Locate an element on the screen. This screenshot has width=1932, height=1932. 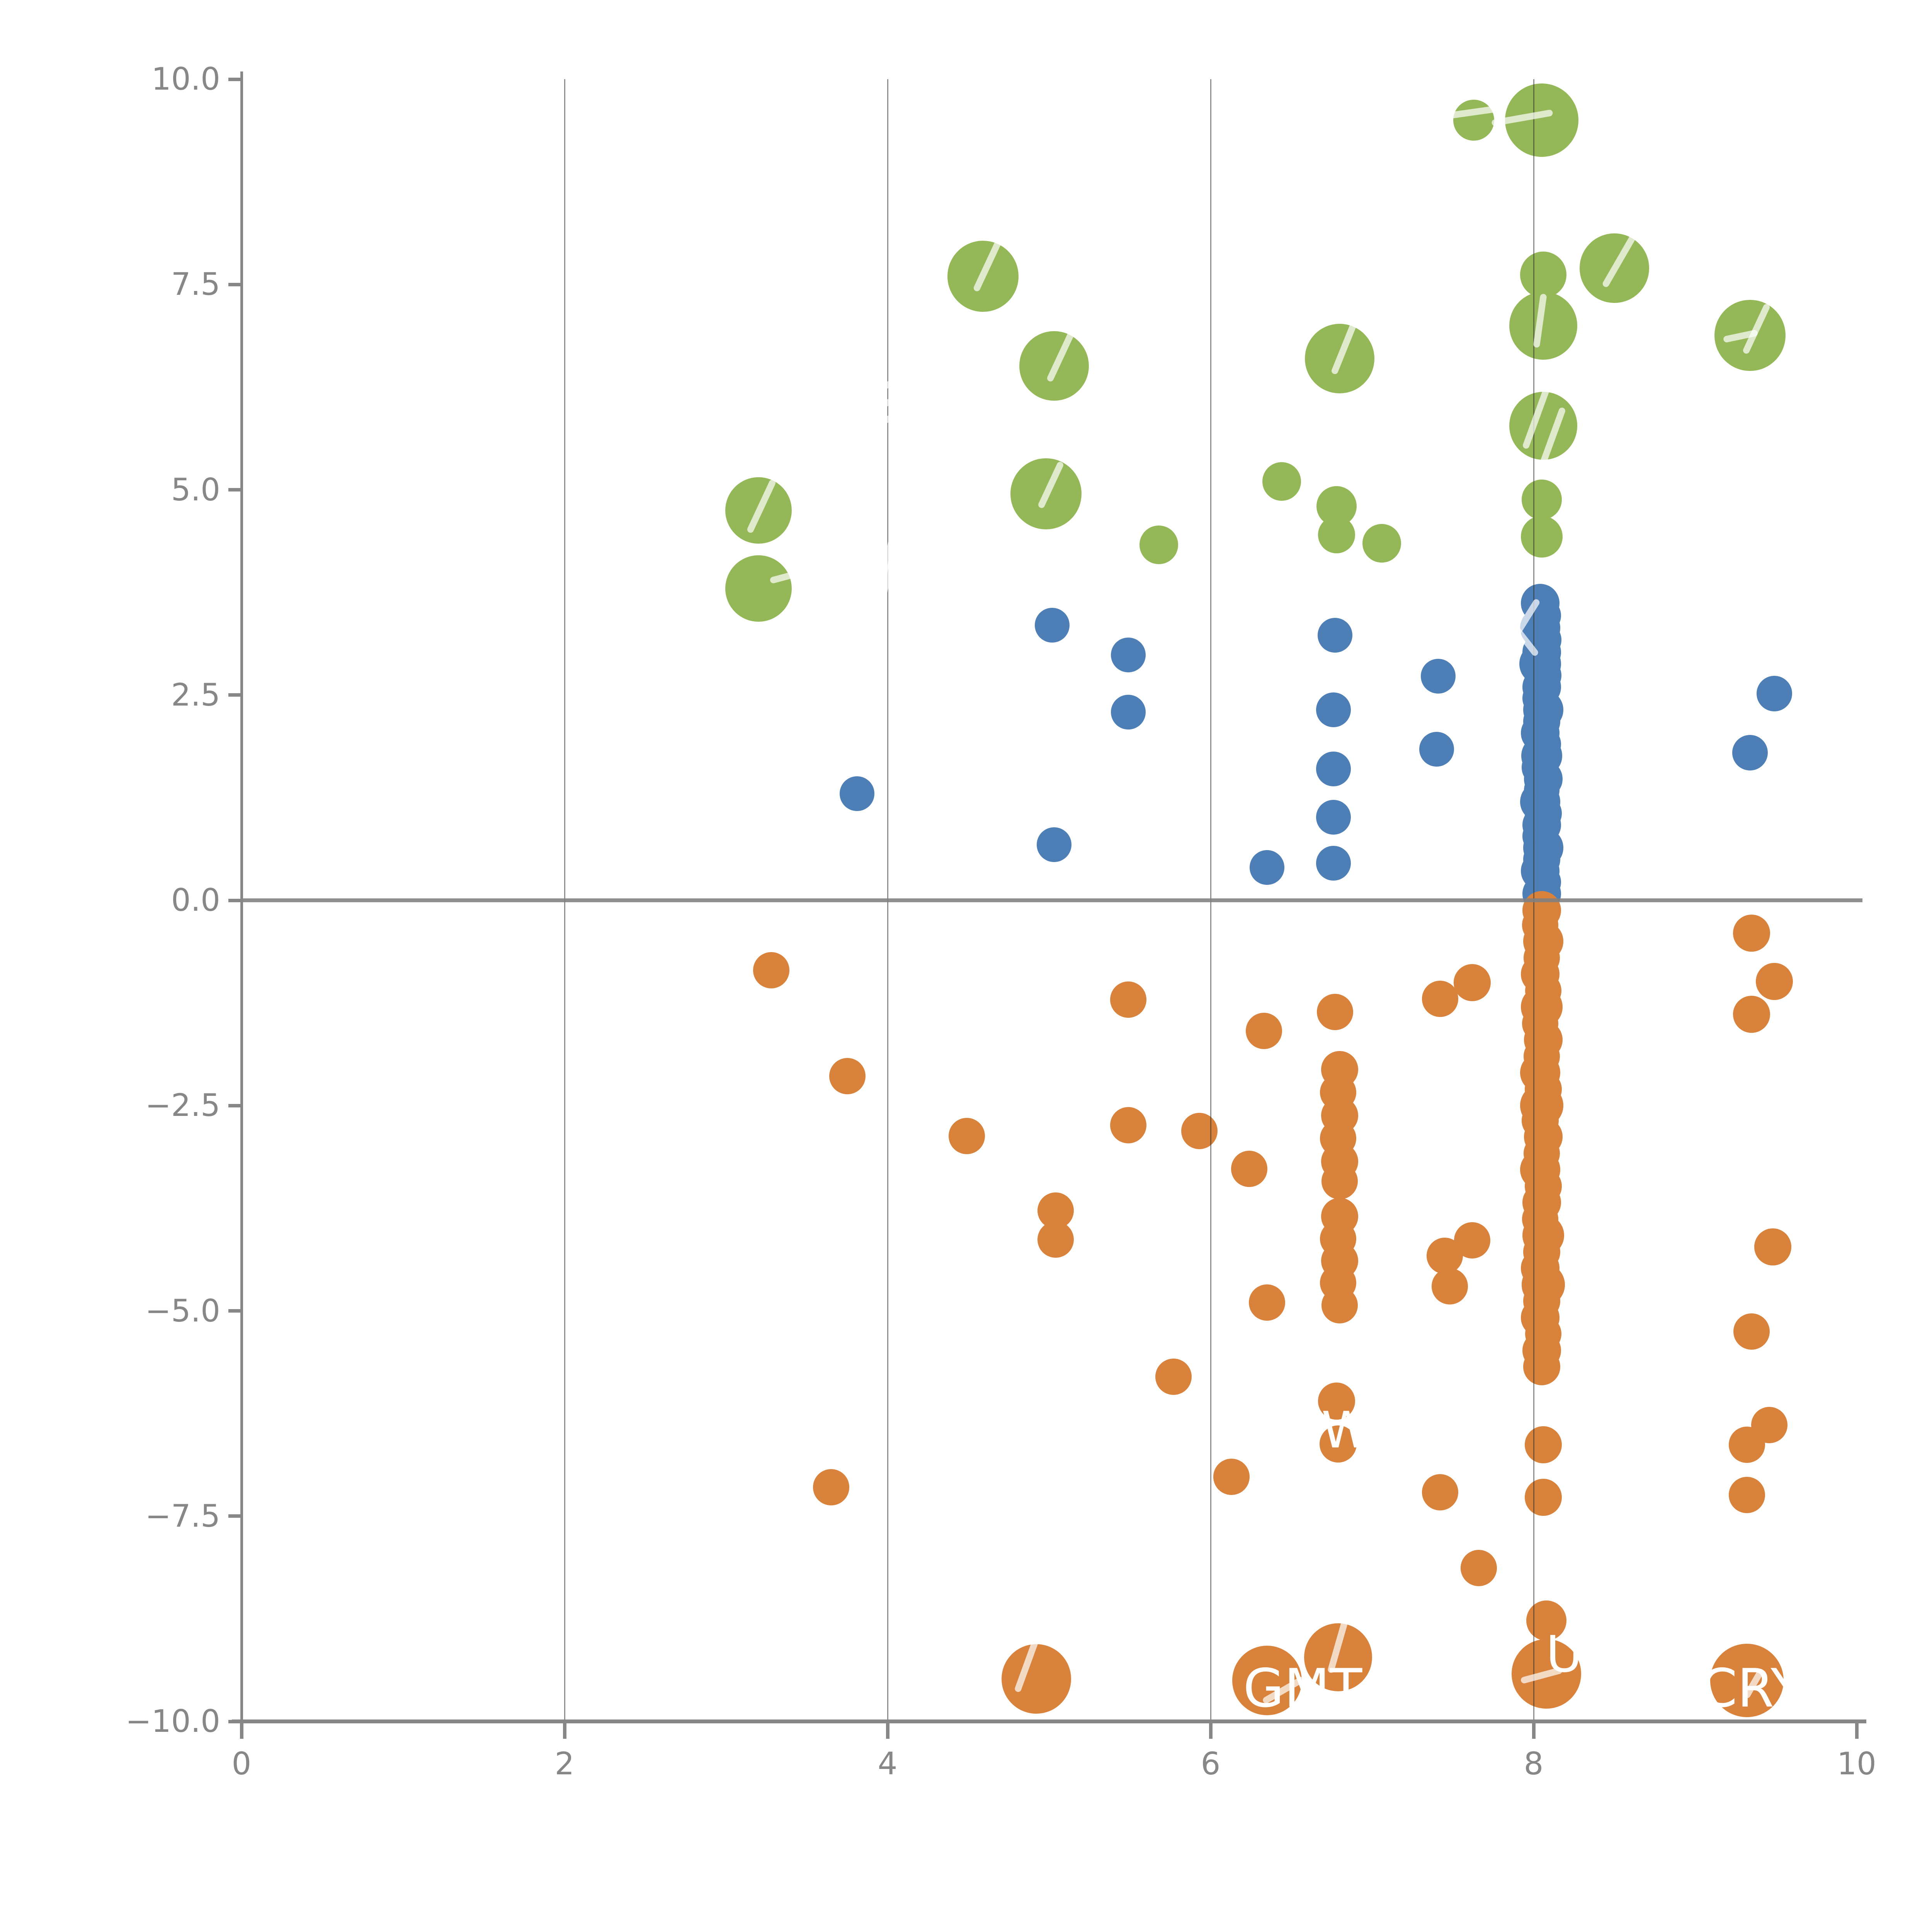
dot-label-w: W is located at coordinates (1346, 1430).